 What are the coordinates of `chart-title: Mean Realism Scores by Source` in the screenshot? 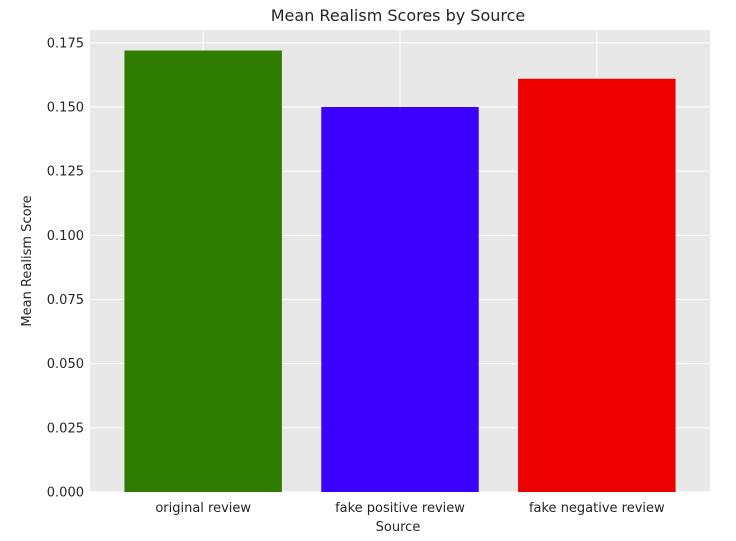 It's located at (398, 15).